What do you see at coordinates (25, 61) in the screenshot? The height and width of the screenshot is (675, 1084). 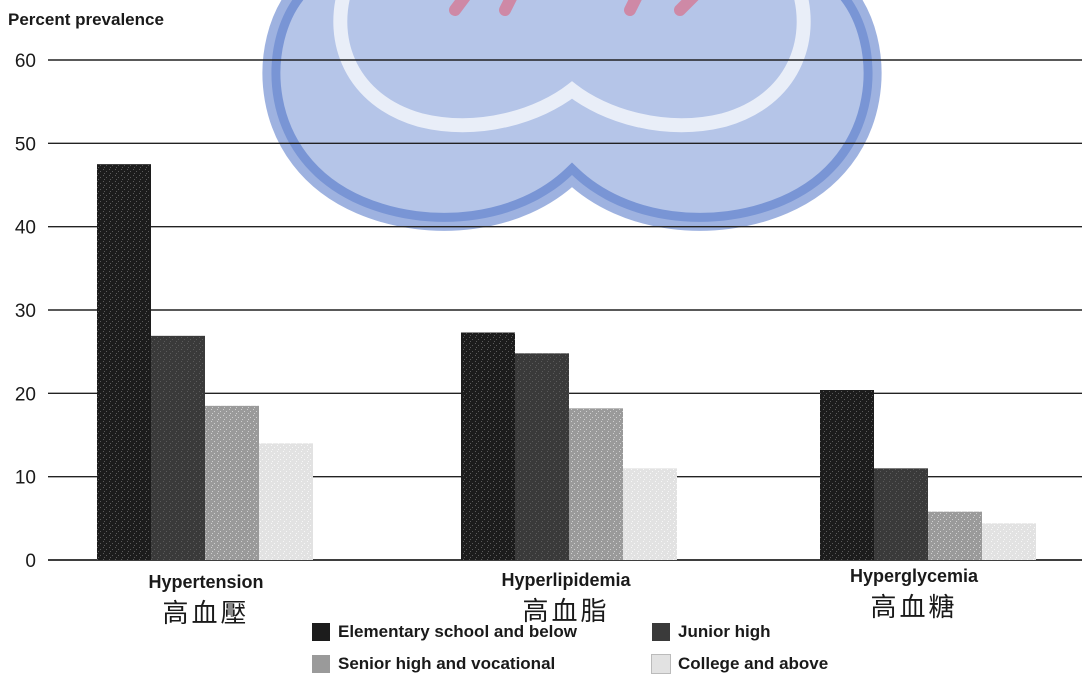 I see `y-tick-label: 60` at bounding box center [25, 61].